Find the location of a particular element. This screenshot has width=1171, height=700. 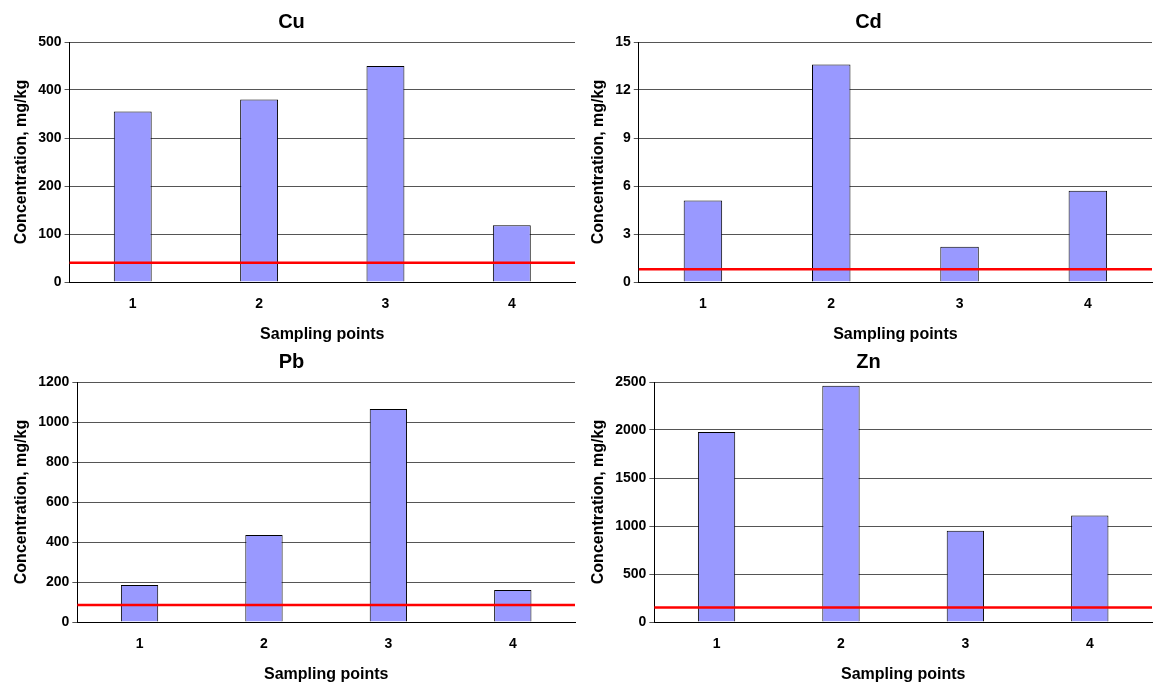

y-tick-label: 600 is located at coordinates (57, 500).